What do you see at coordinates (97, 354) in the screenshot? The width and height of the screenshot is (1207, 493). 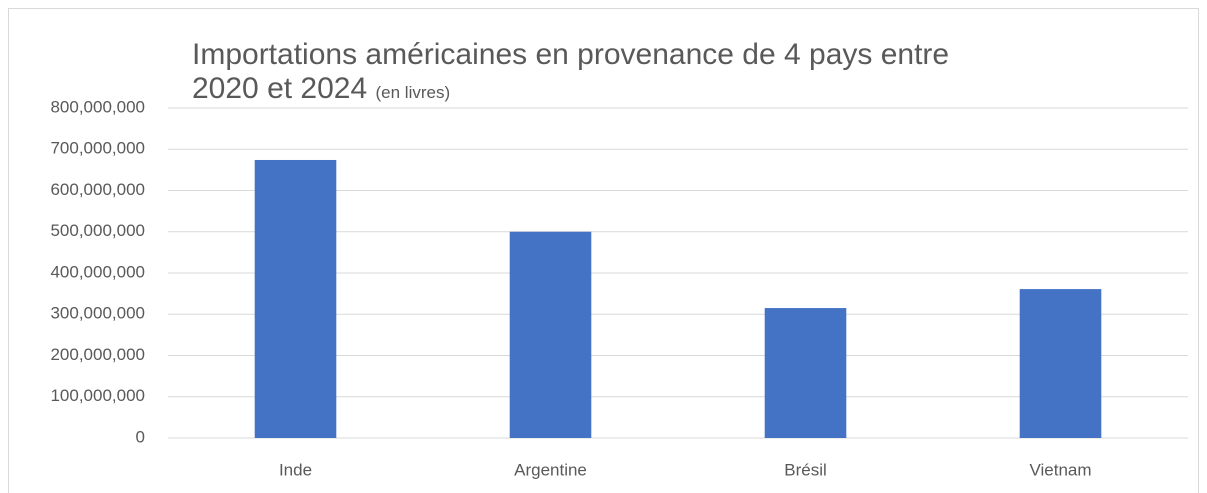 I see `y-tick-label: 200,000,000` at bounding box center [97, 354].